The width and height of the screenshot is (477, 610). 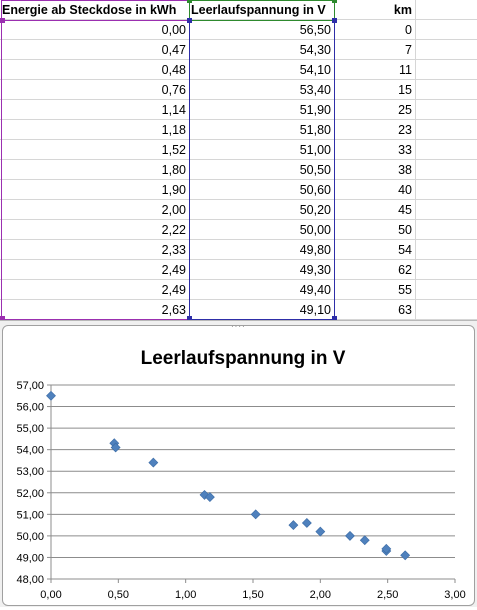 What do you see at coordinates (173, 30) in the screenshot?
I see `table-cell: 0,00` at bounding box center [173, 30].